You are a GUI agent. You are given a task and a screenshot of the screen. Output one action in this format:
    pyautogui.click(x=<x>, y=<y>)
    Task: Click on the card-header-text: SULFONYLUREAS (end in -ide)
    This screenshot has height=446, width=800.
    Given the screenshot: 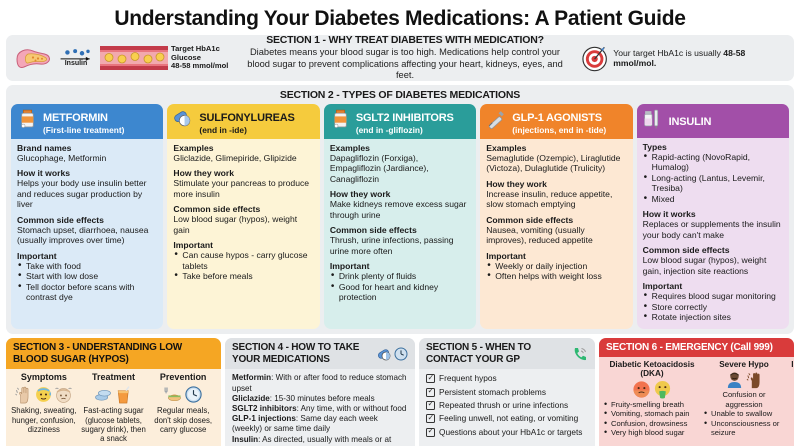 What is the action you would take?
    pyautogui.click(x=246, y=121)
    